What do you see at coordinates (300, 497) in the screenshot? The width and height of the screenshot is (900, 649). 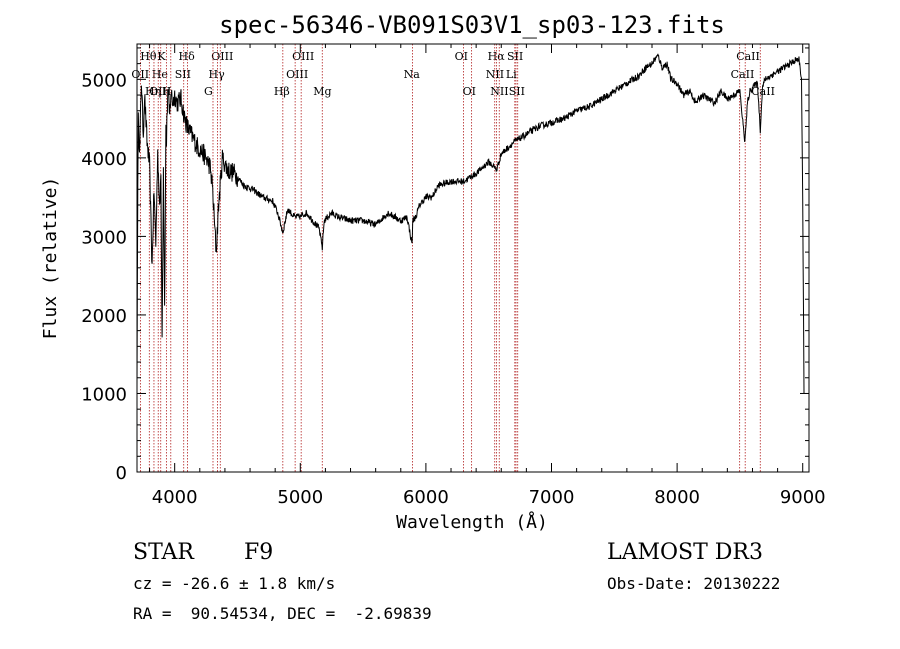 I see `x-tick-label: 5000` at bounding box center [300, 497].